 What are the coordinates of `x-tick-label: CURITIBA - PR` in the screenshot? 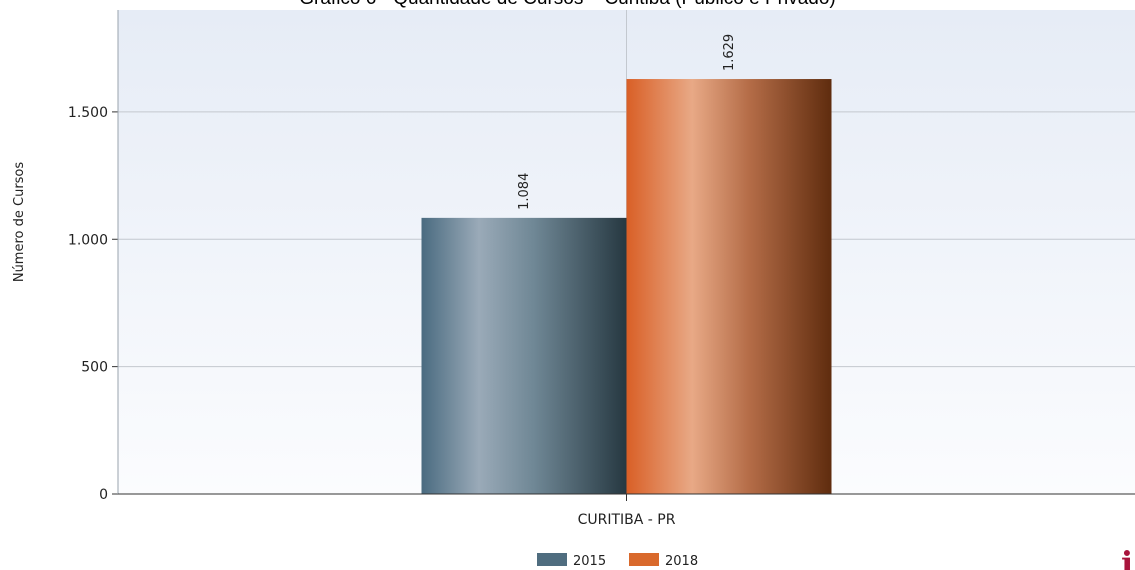 It's located at (627, 520).